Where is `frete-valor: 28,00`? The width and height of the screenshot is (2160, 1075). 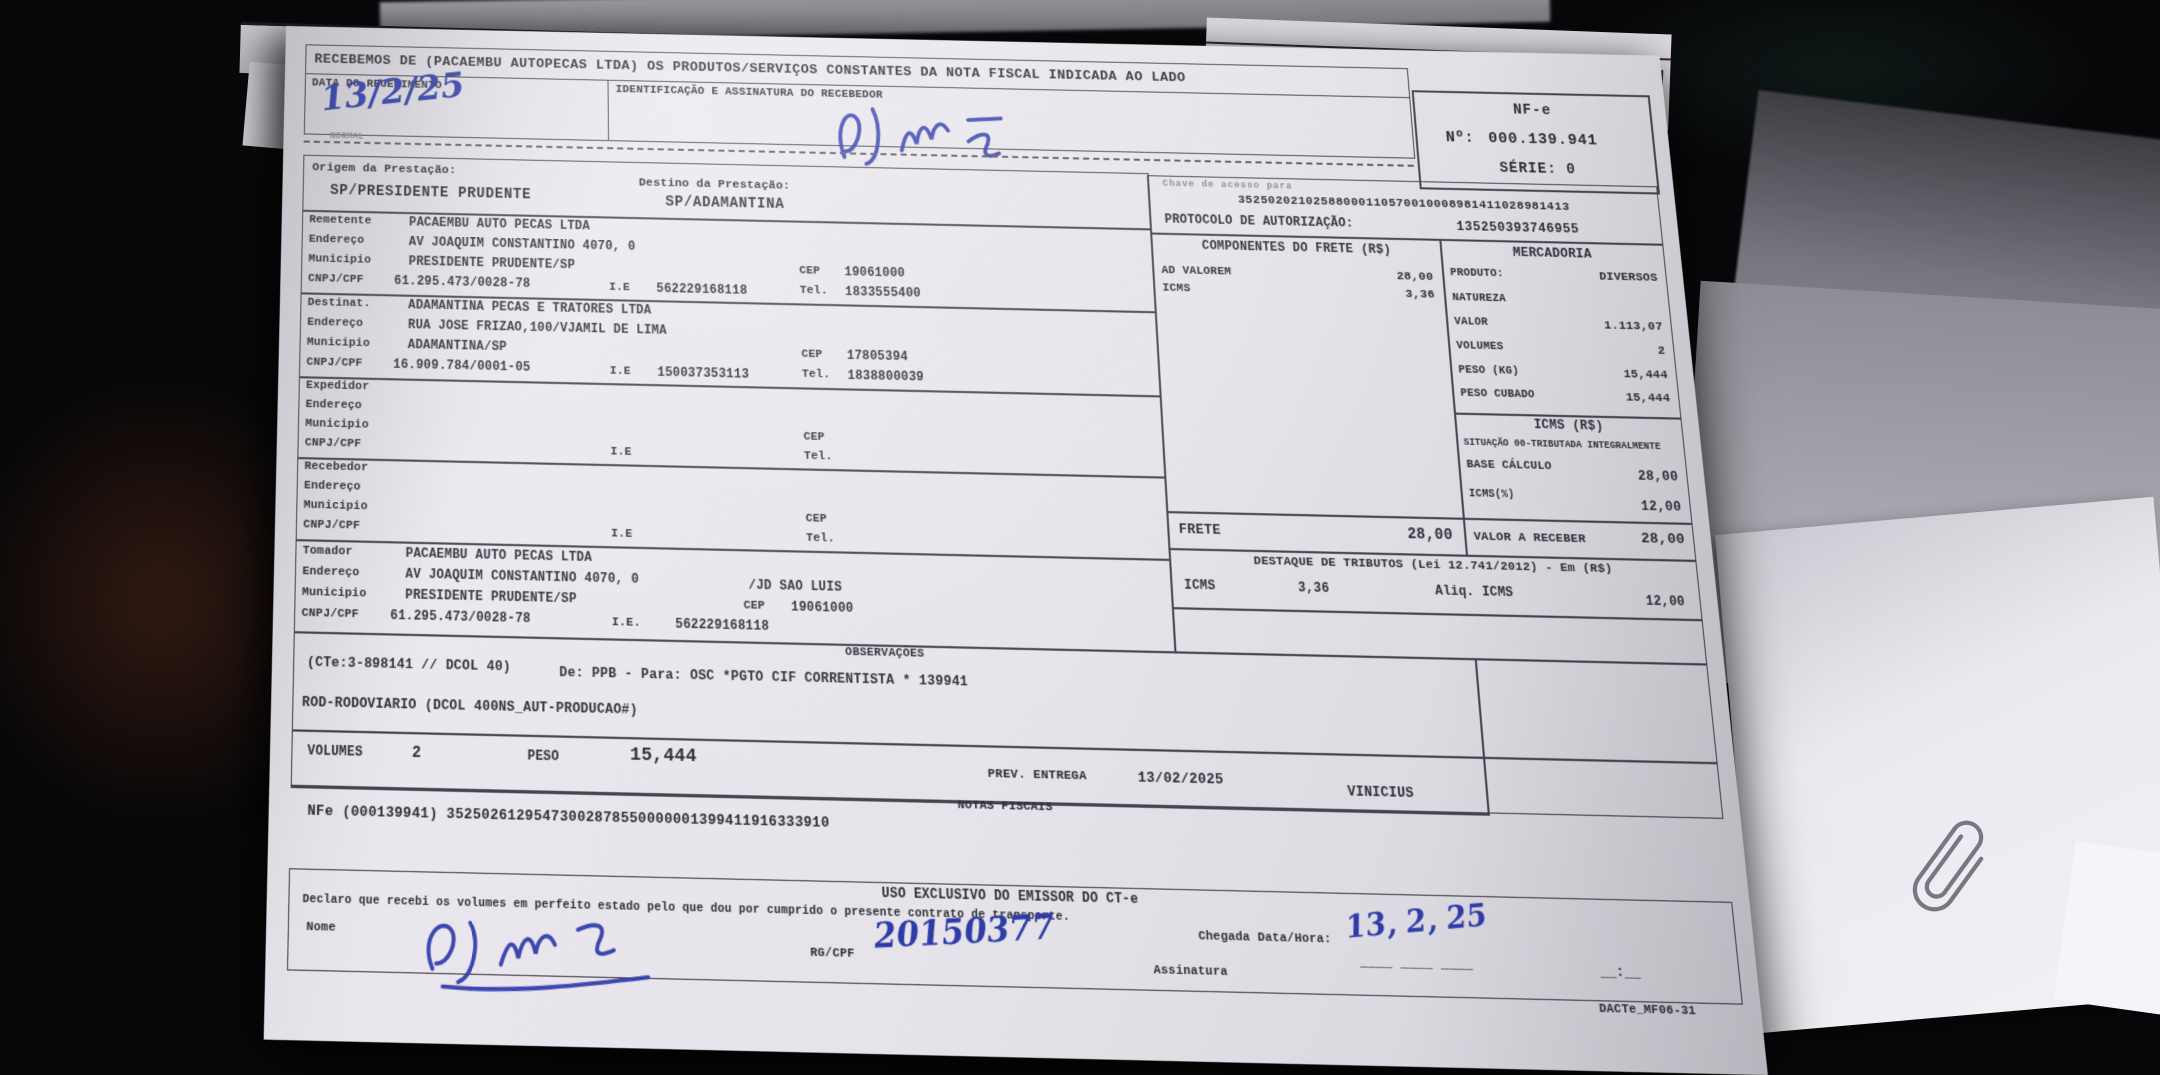
frete-valor: 28,00 is located at coordinates (1430, 535).